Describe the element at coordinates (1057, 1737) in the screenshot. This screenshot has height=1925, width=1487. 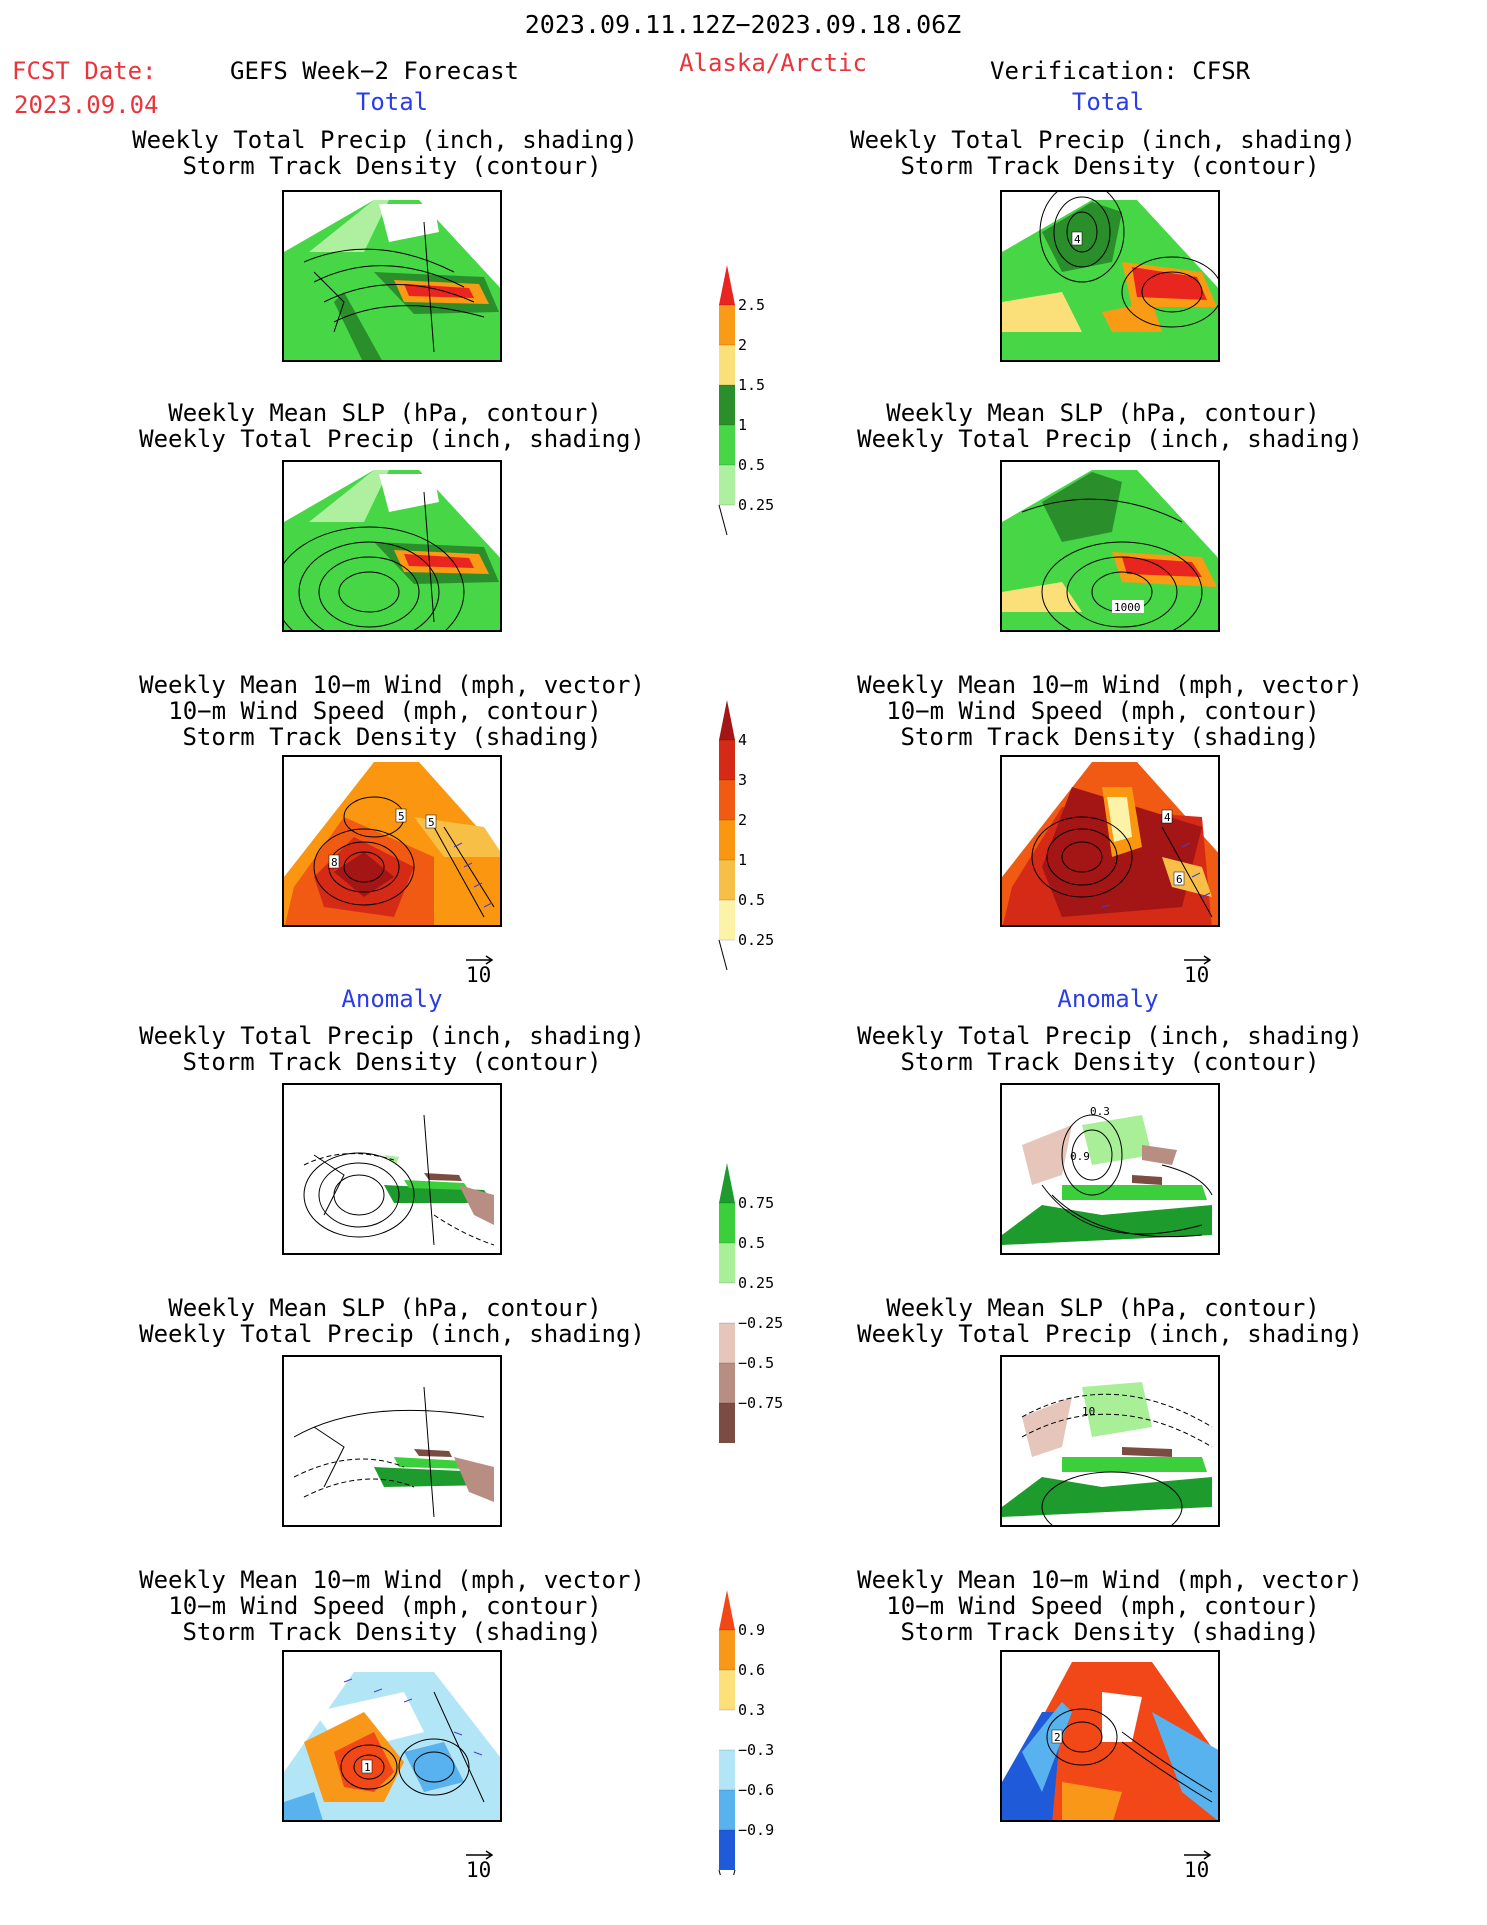
I see `map-label: 2` at that location.